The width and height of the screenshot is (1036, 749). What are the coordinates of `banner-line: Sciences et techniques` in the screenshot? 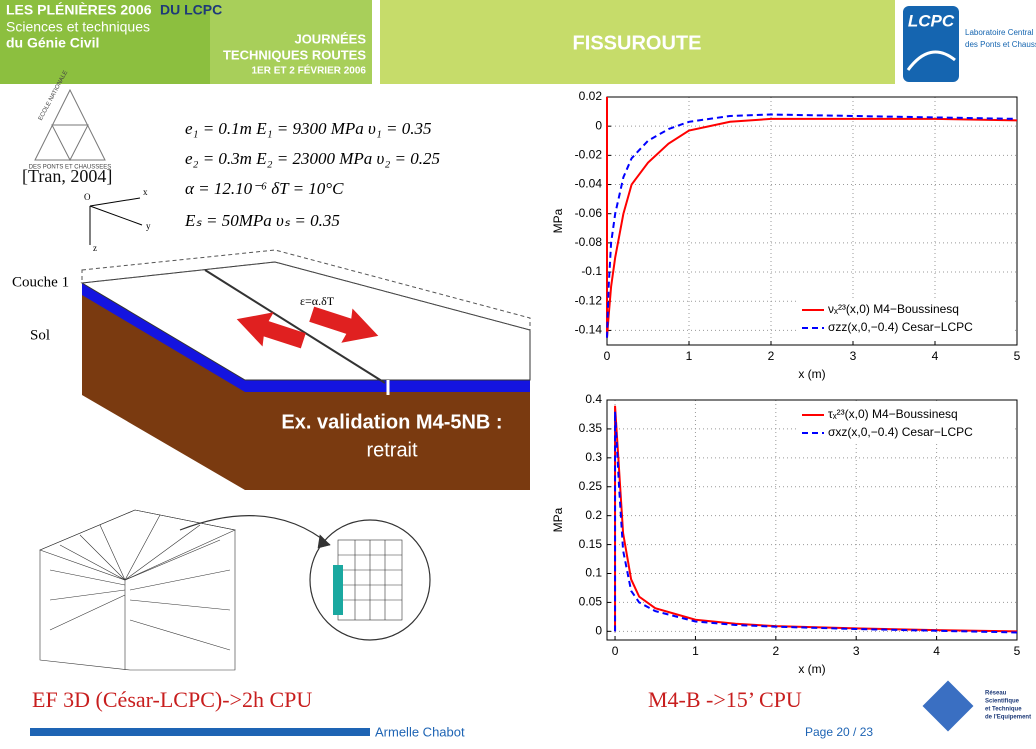 It's located at (78, 27).